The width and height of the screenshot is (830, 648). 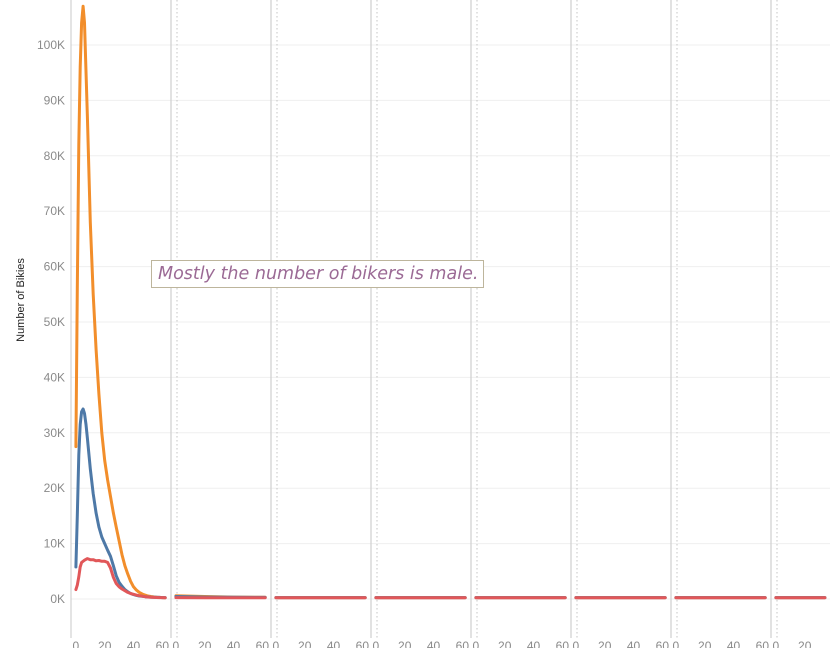 What do you see at coordinates (57, 599) in the screenshot?
I see `y-tick-label: 0K` at bounding box center [57, 599].